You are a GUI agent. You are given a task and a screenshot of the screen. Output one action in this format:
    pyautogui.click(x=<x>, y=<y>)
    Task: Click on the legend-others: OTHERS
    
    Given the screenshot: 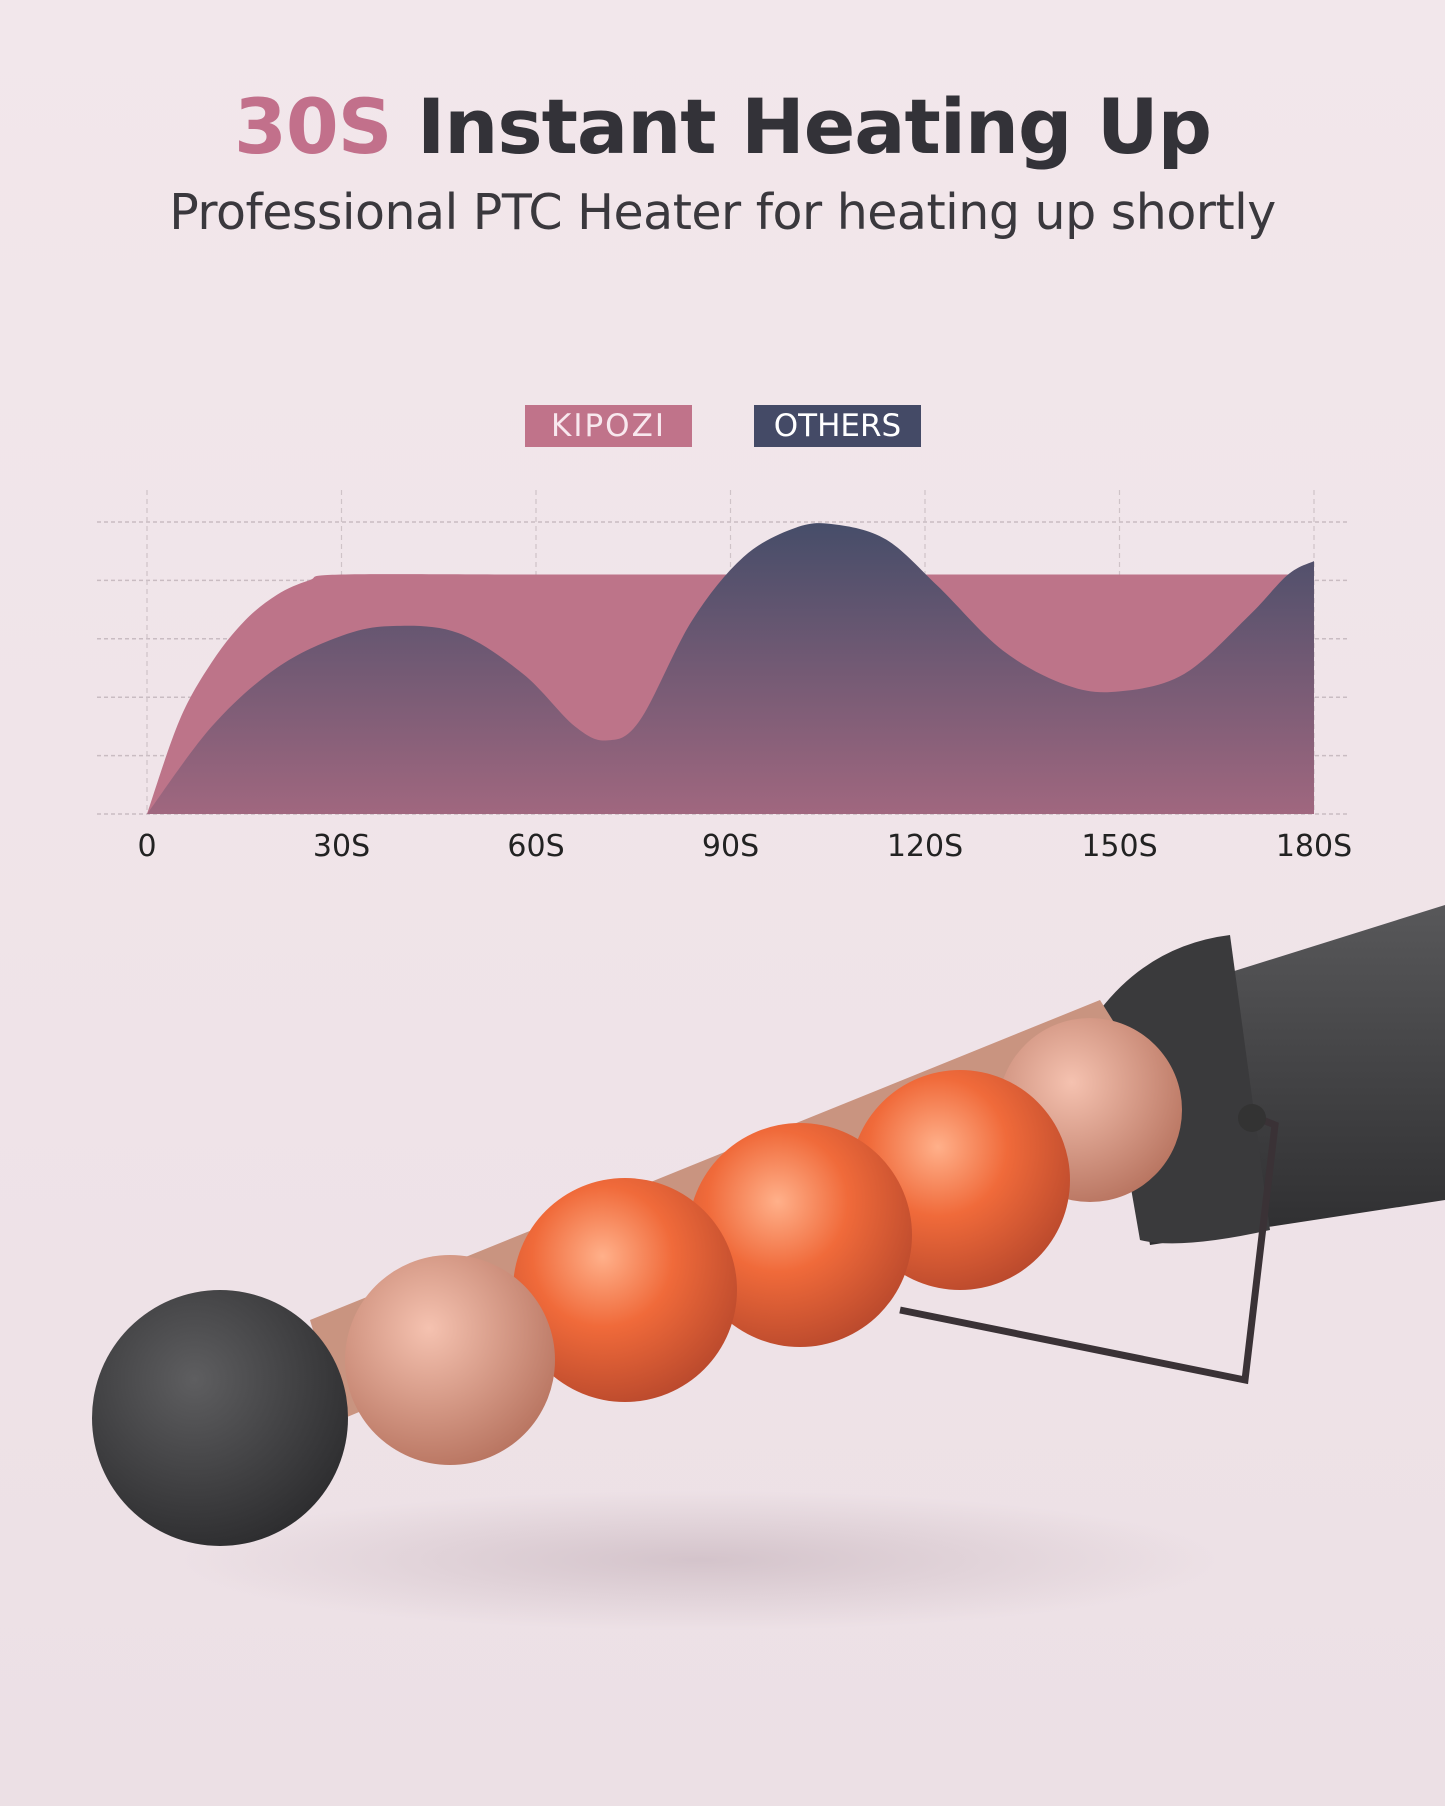 What is the action you would take?
    pyautogui.click(x=837, y=426)
    